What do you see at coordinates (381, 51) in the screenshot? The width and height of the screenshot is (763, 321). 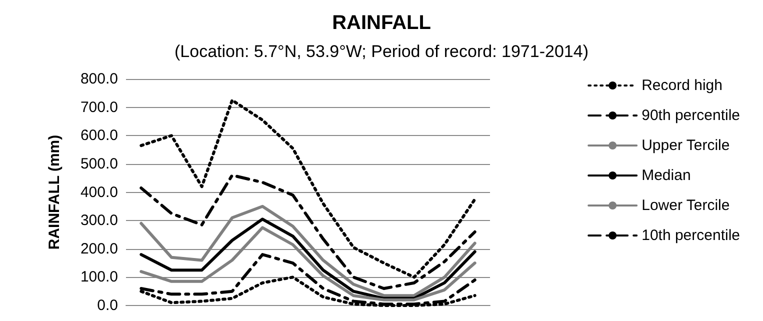 I see `chart-subtitle: (Location: 5.7°N, 53.9°W; Period of record: 1971-2014)` at bounding box center [381, 51].